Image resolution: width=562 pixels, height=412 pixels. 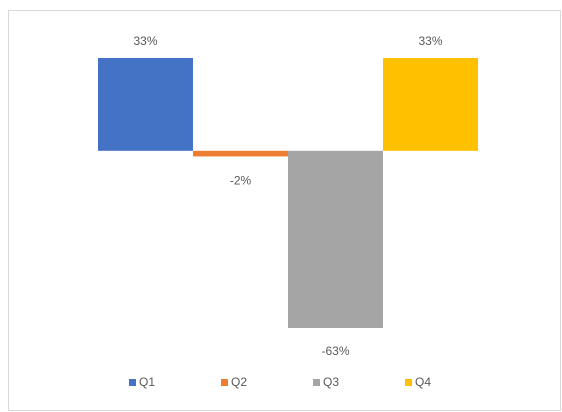 What do you see at coordinates (331, 382) in the screenshot?
I see `legend-label: Q3` at bounding box center [331, 382].